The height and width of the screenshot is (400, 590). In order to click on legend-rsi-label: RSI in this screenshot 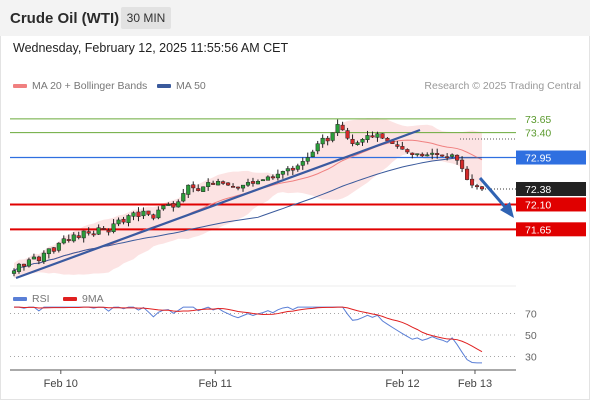, I will do `click(41, 299)`.